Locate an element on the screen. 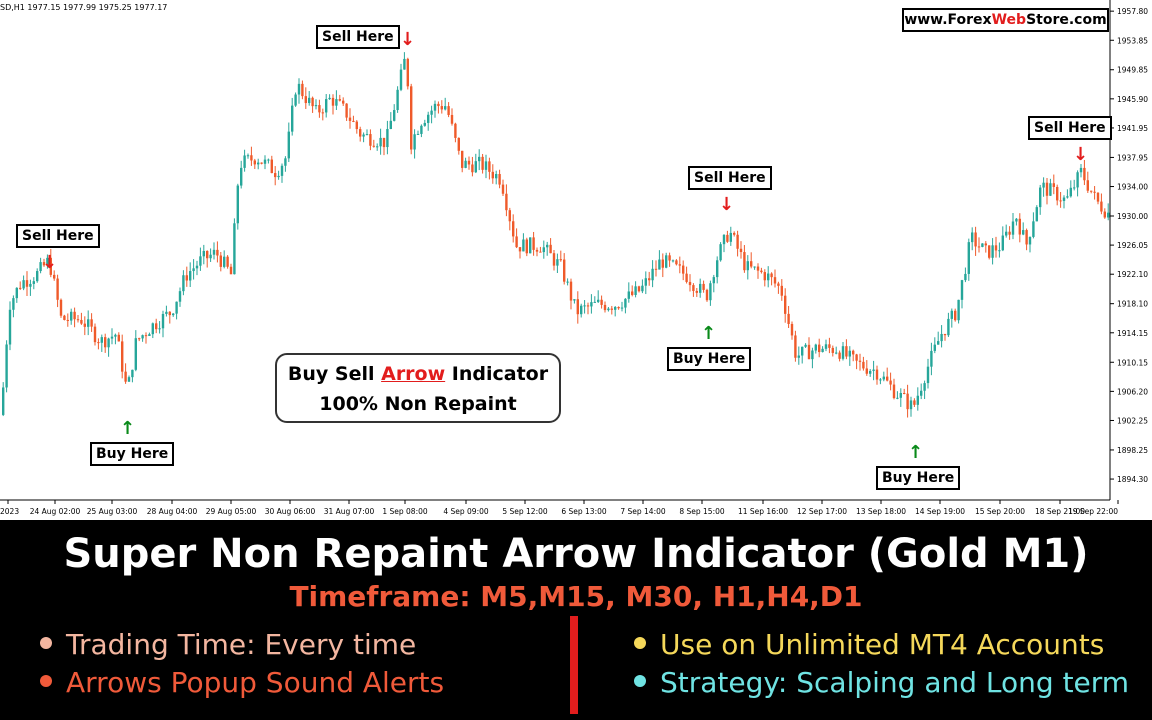 The width and height of the screenshot is (1152, 720). buy-arrow-up-icon: ↑ is located at coordinates (916, 452).